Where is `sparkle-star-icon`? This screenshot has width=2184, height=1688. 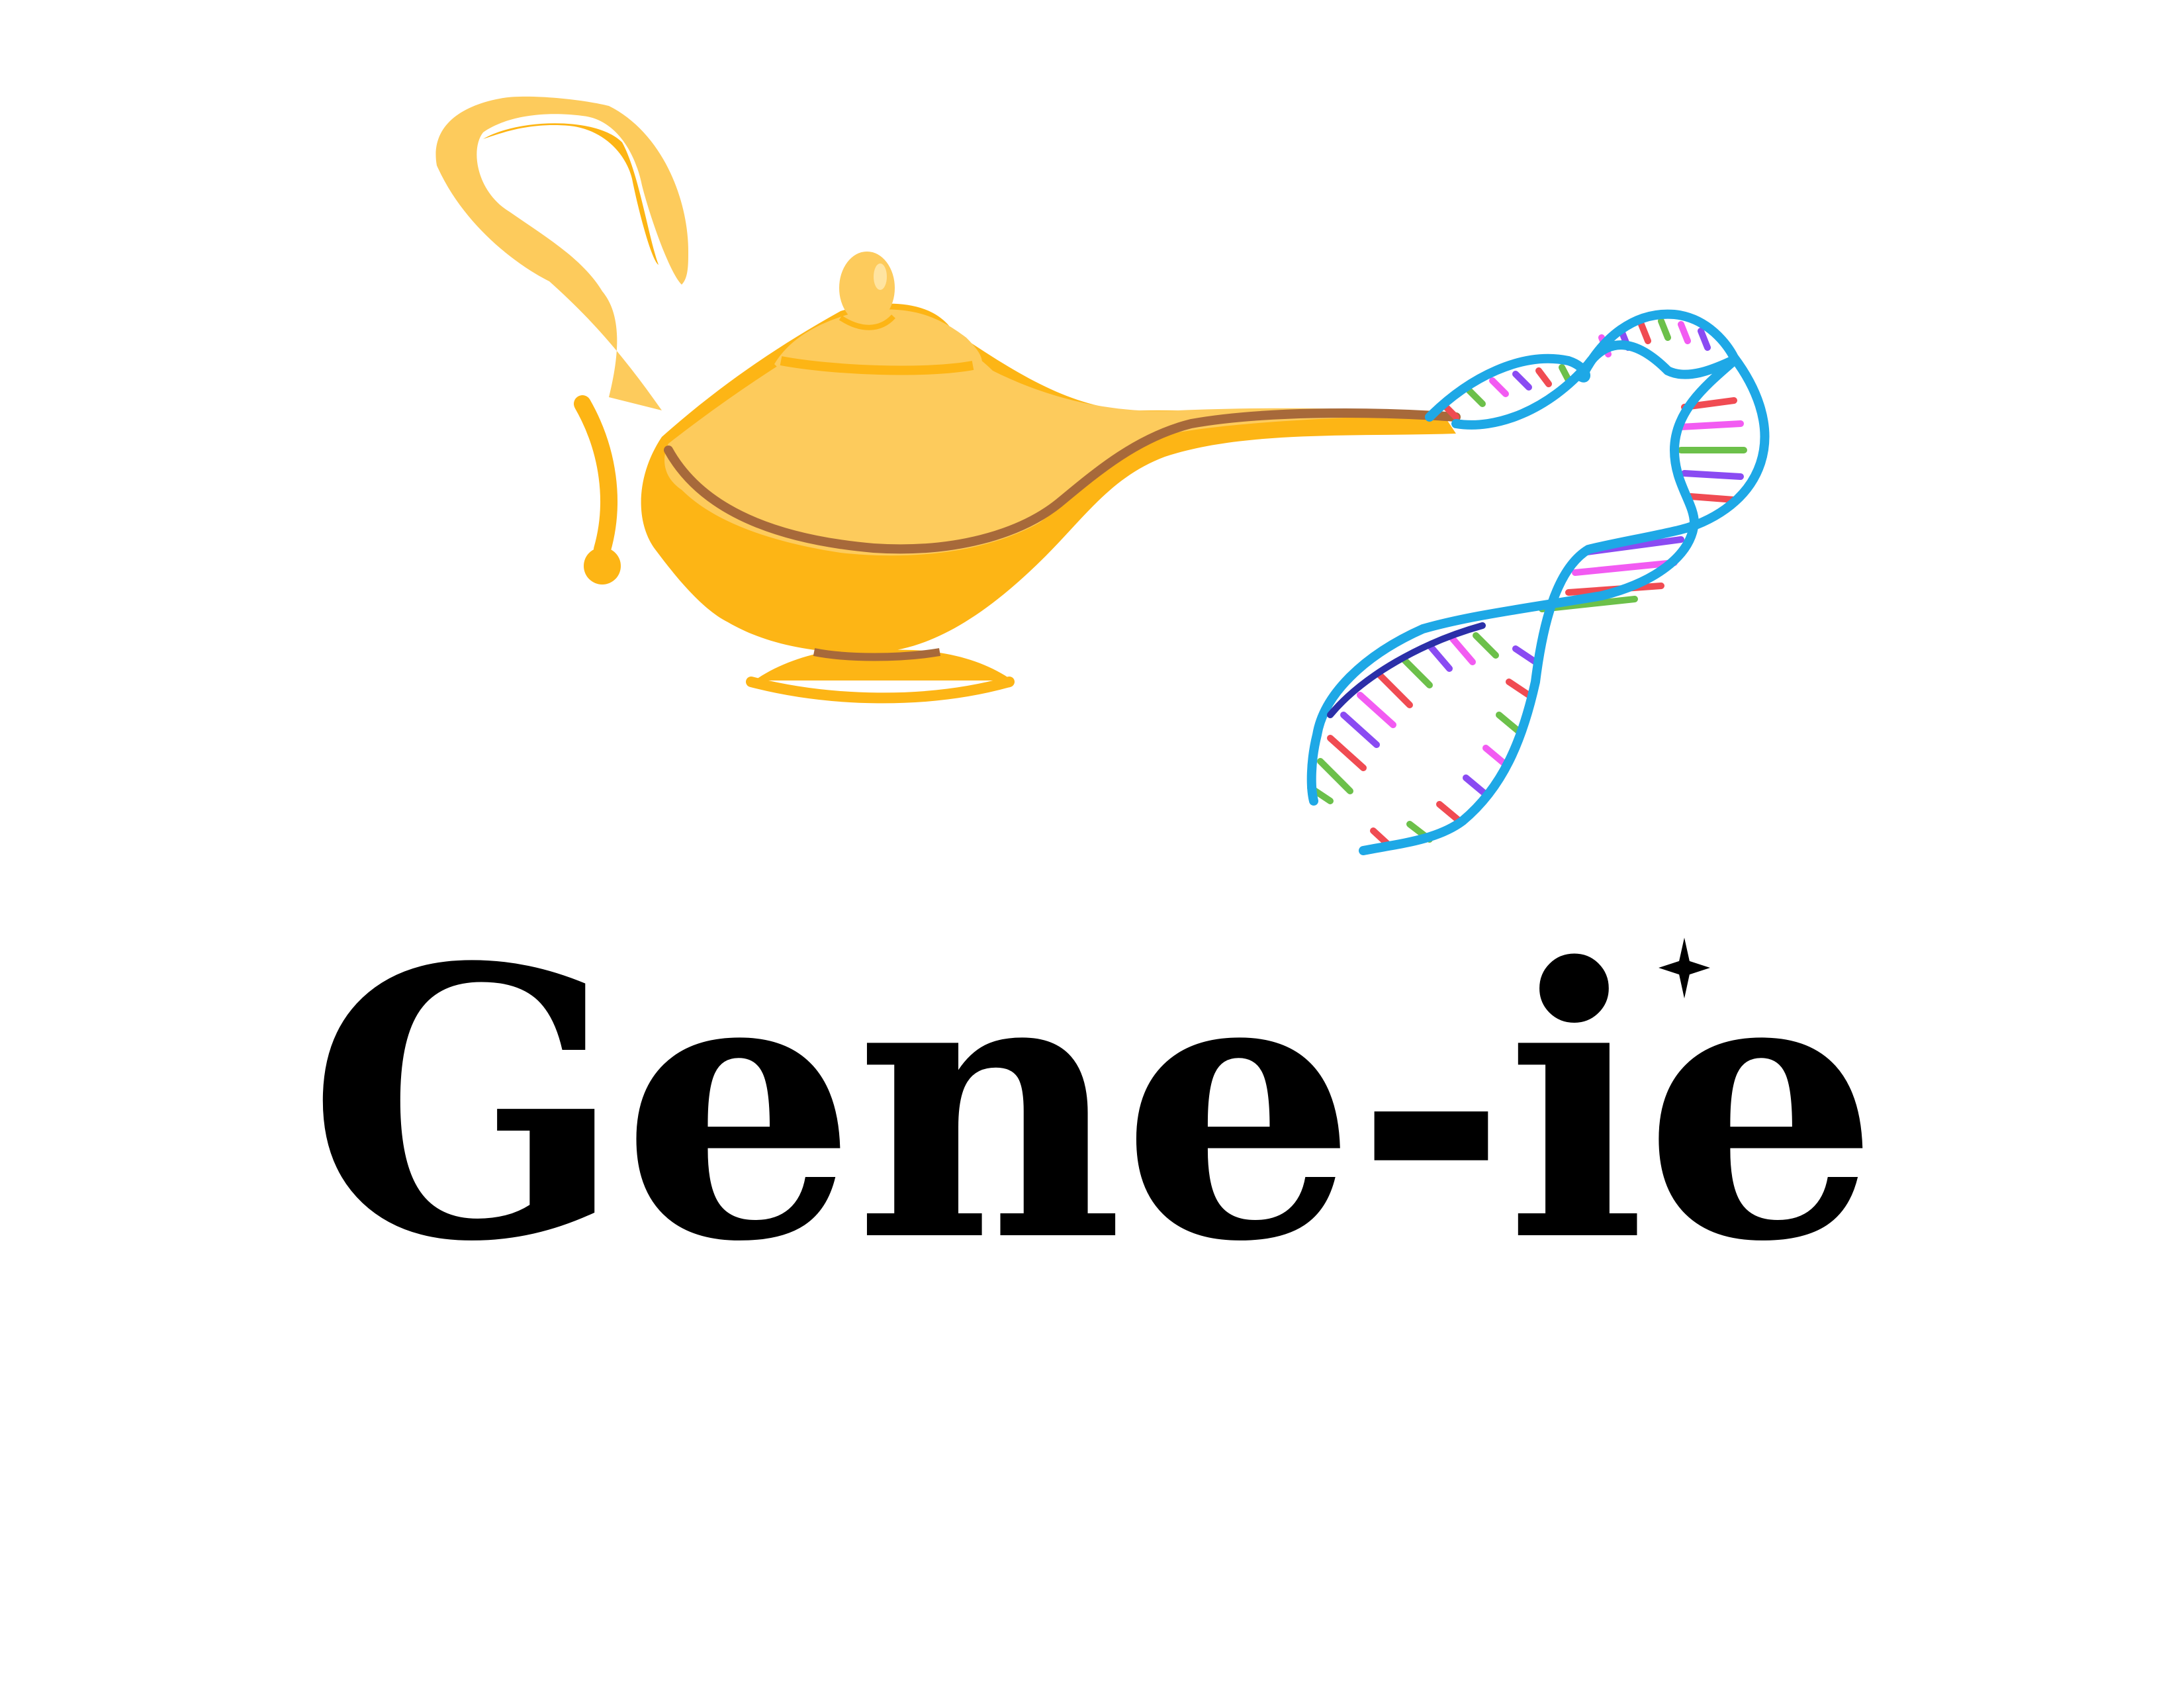 sparkle-star-icon is located at coordinates (1684, 968).